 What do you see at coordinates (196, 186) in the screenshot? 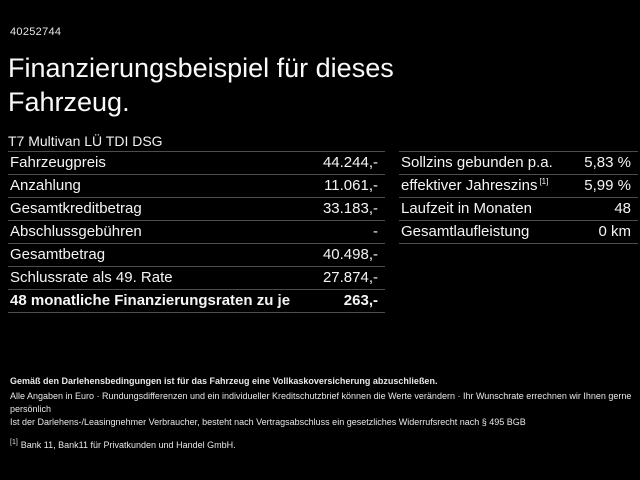
I see `table-row: Anzahlung 11.061,-` at bounding box center [196, 186].